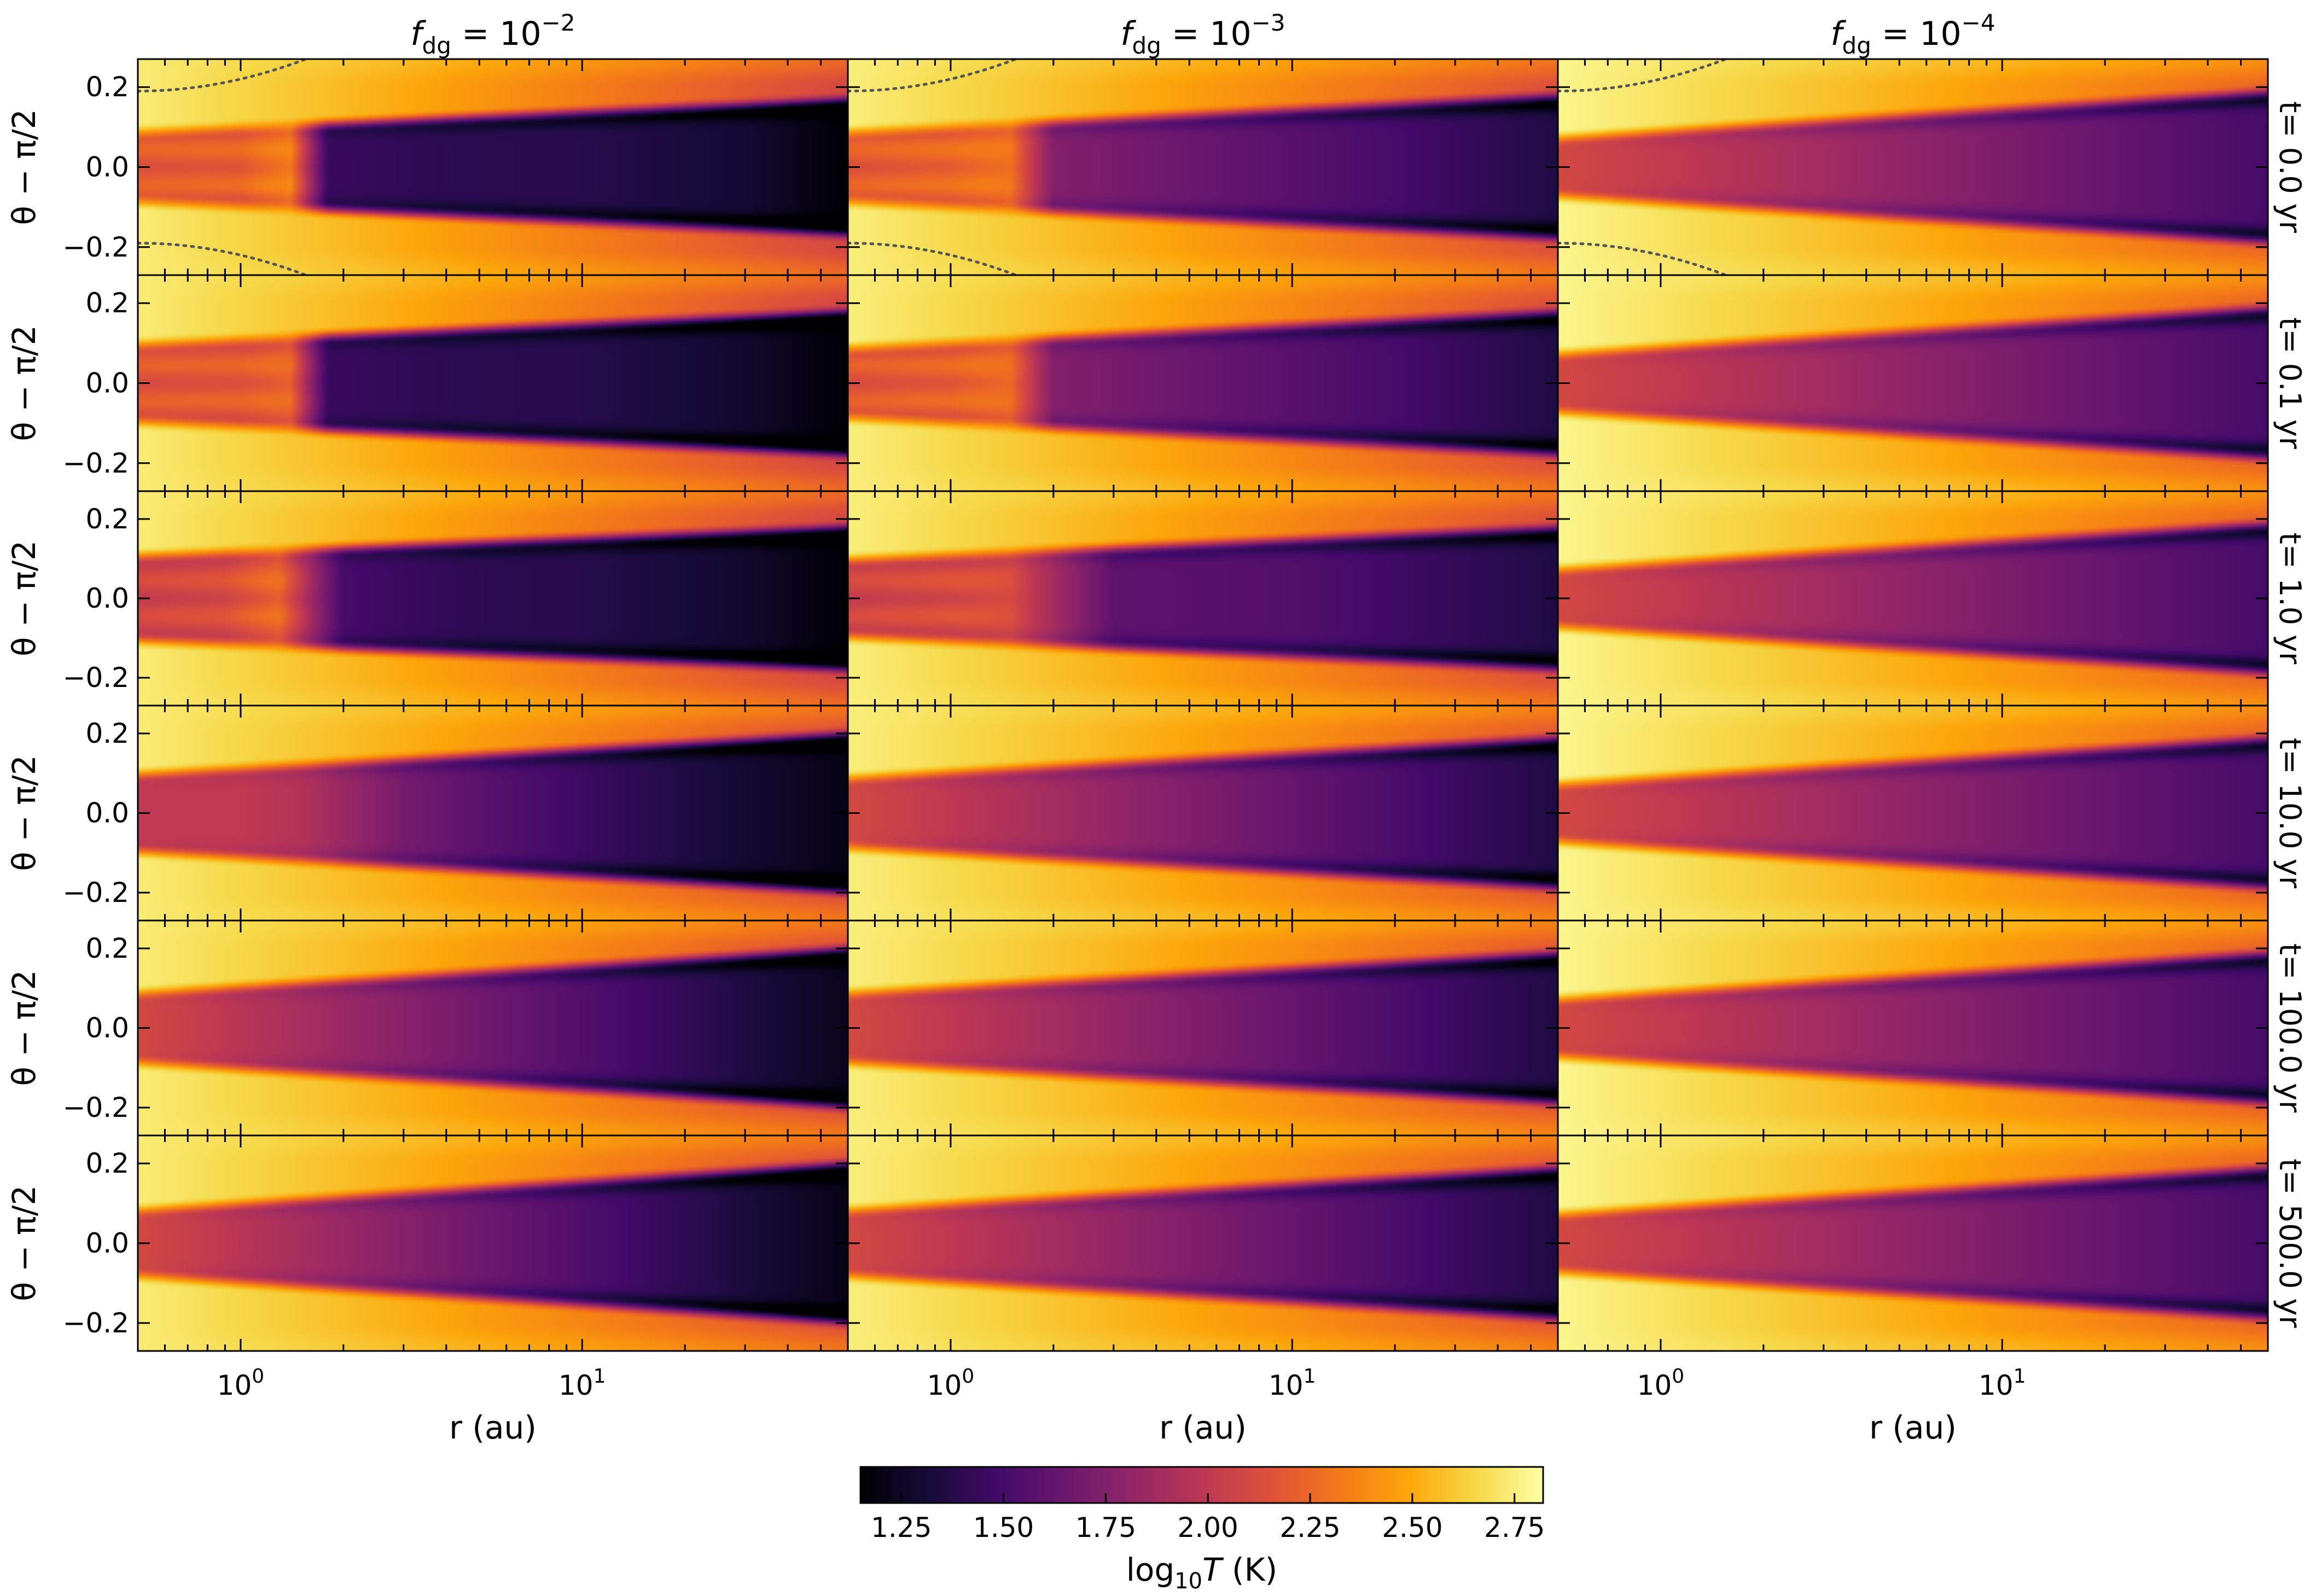 Image resolution: width=2304 pixels, height=1596 pixels. What do you see at coordinates (493, 1243) in the screenshot?
I see `heatmap-panel-r5-c0` at bounding box center [493, 1243].